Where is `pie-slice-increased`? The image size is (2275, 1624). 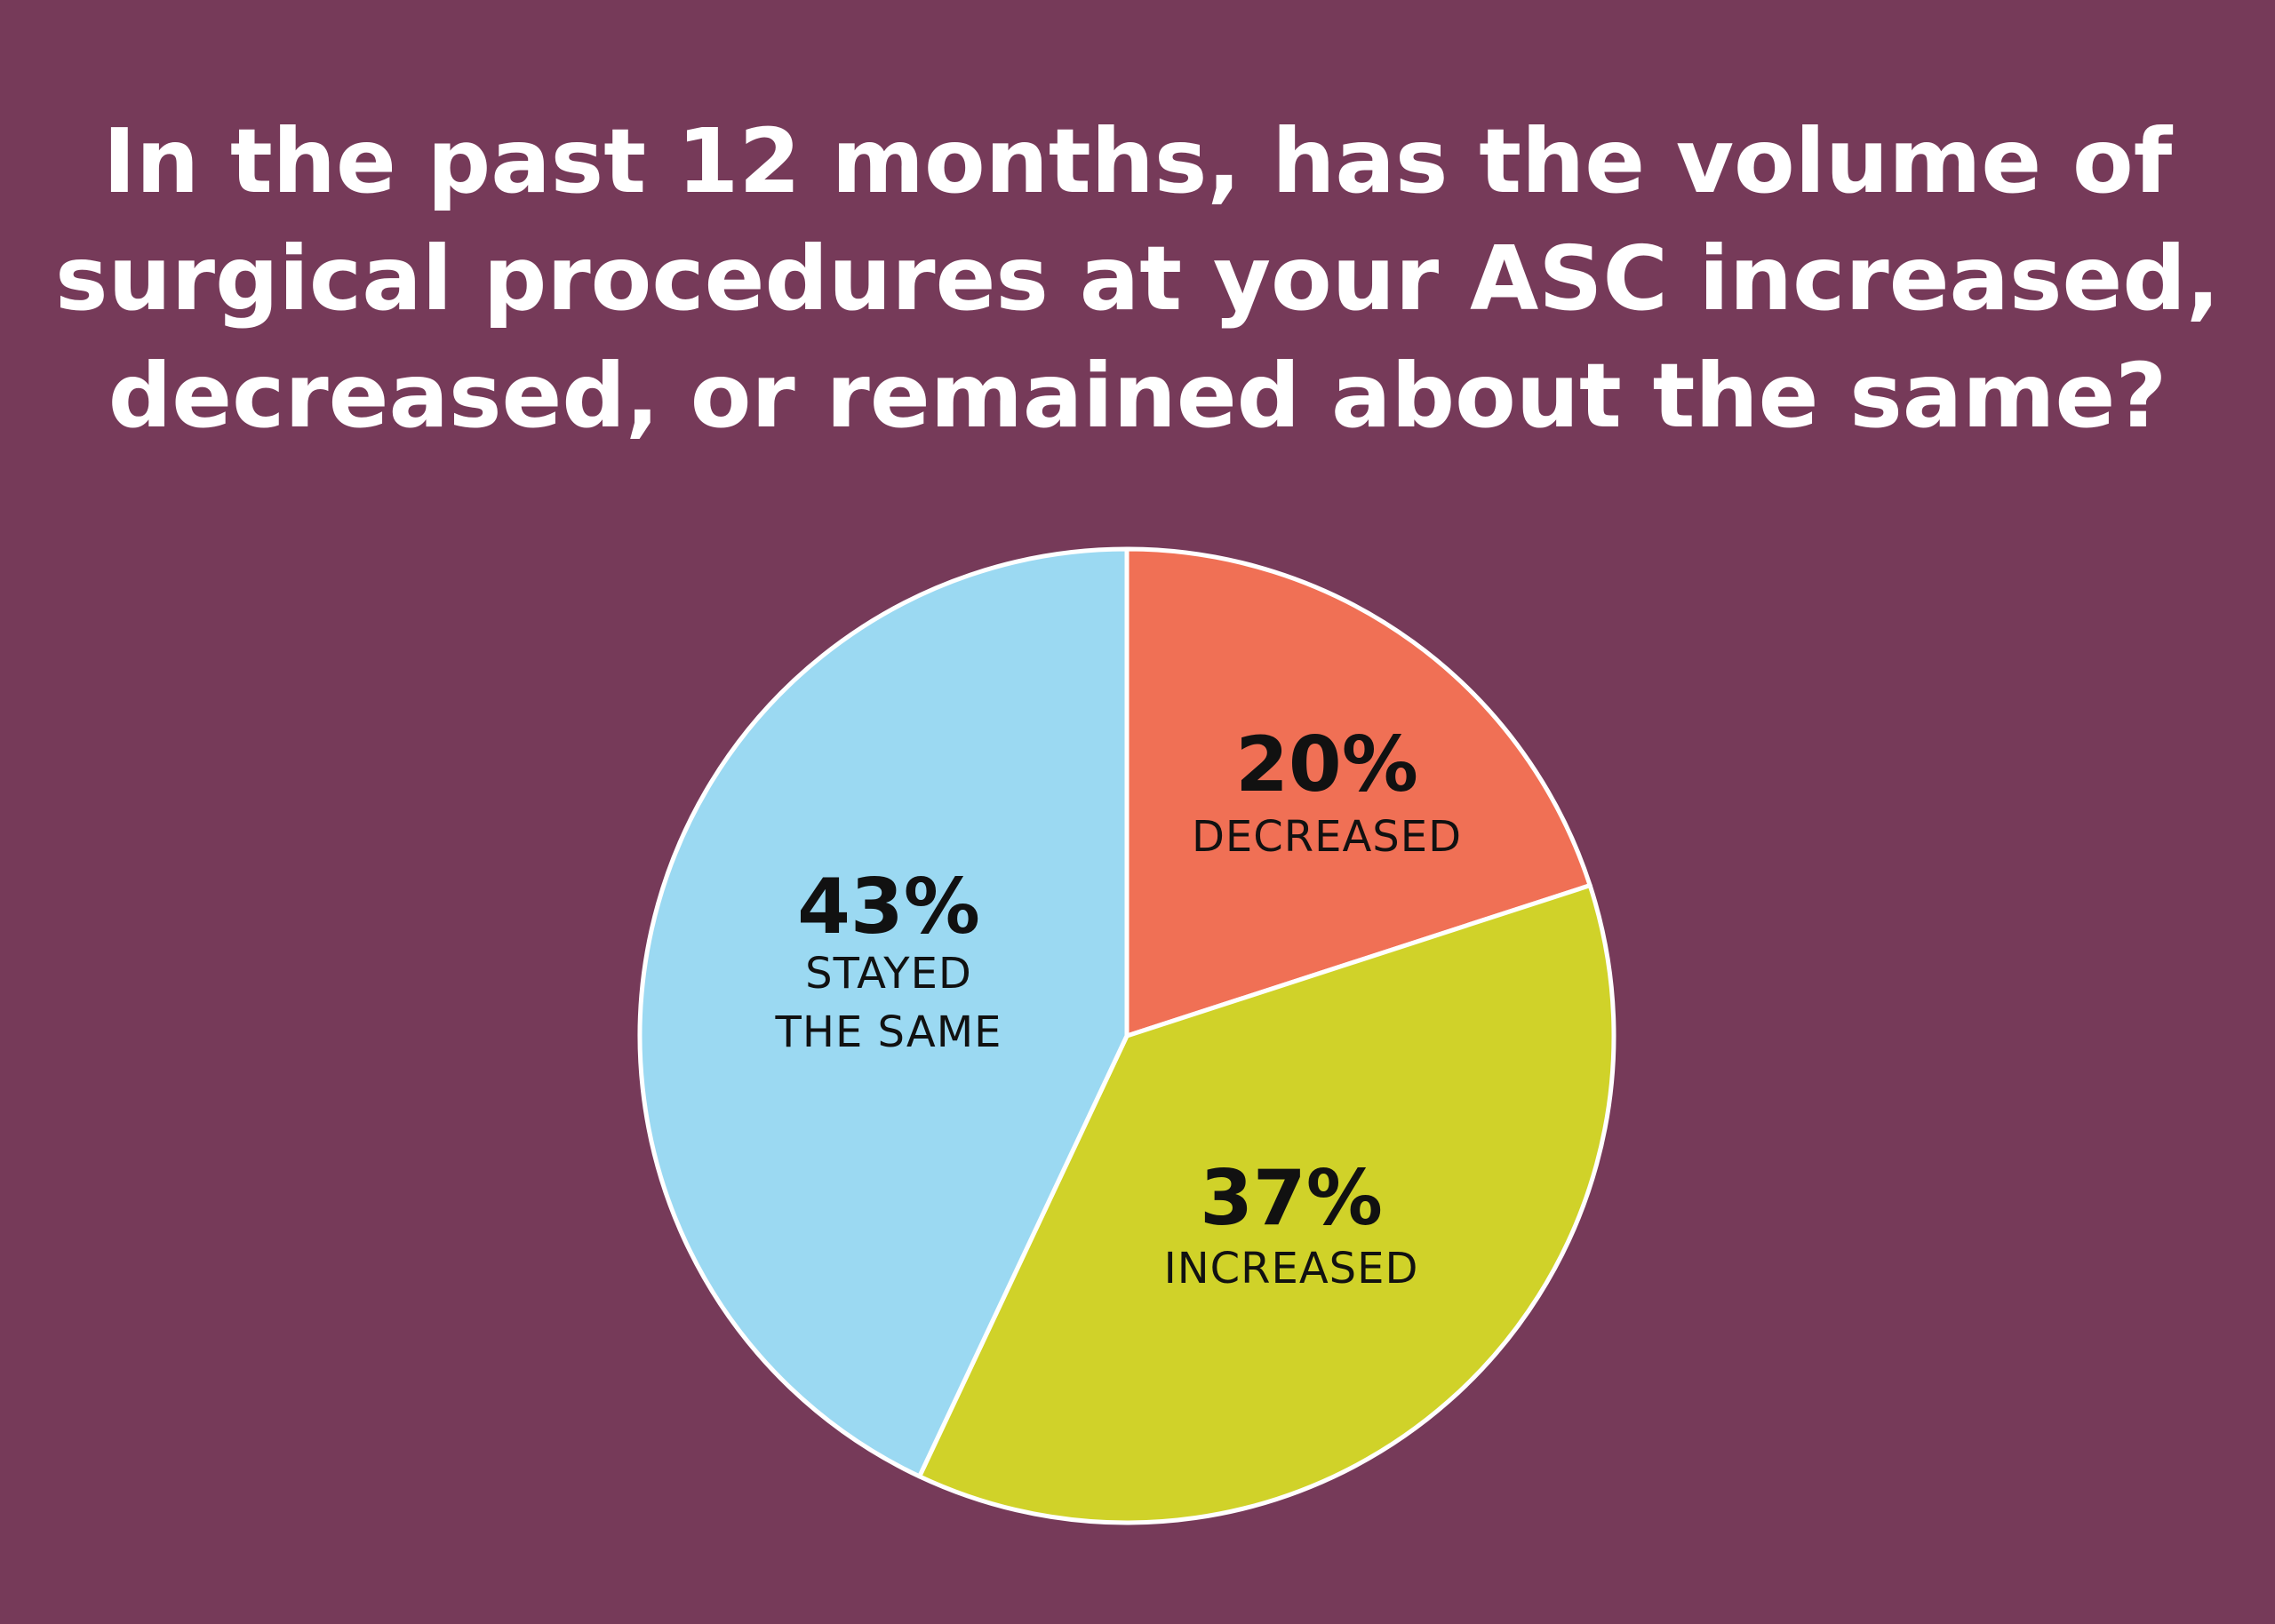
pie-slice-increased is located at coordinates (1266, 1204).